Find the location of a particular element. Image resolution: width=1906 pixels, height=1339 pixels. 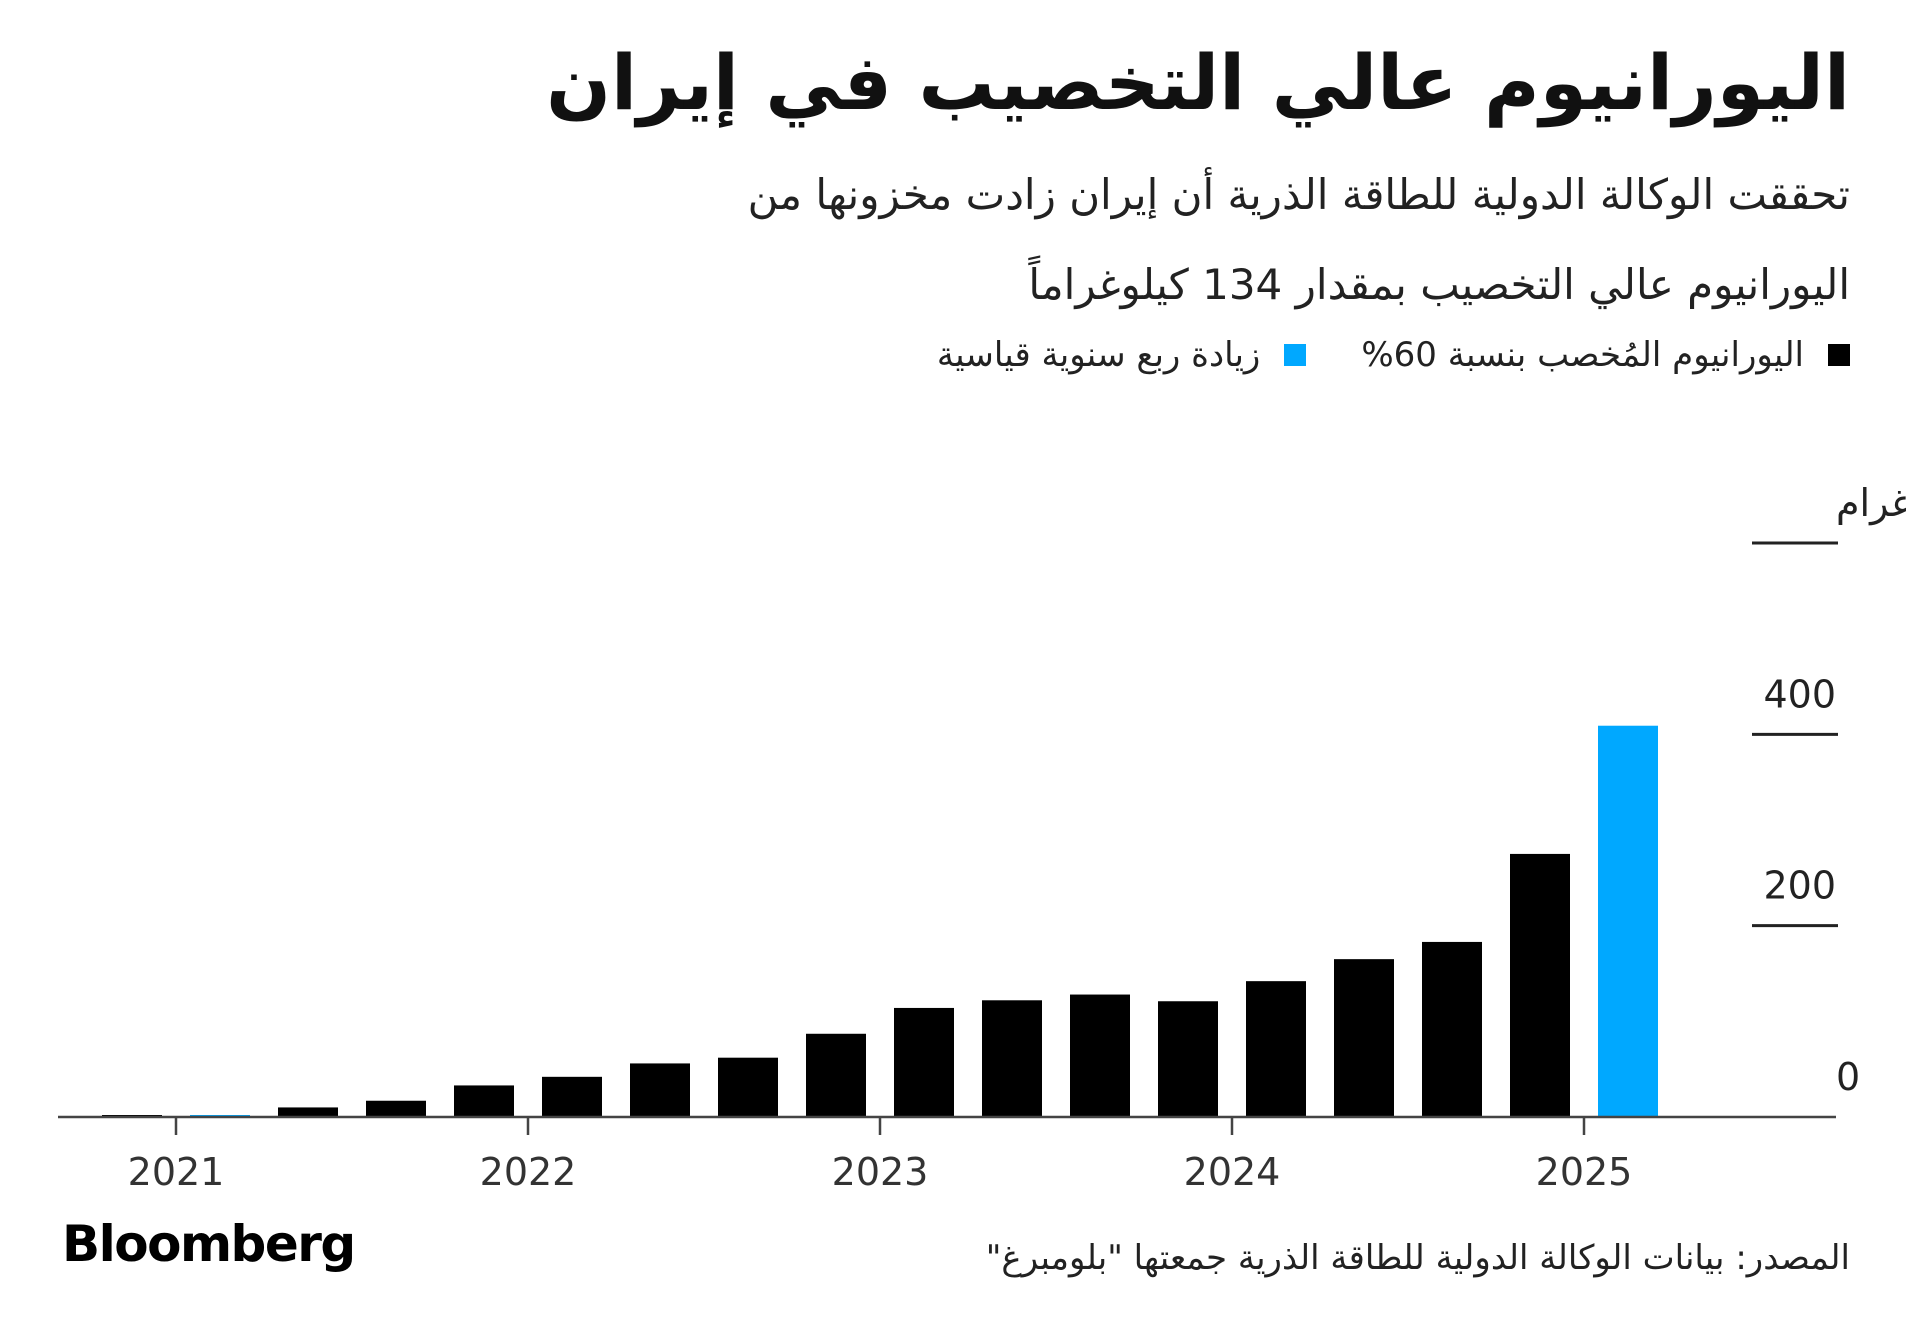

y-tick-label-400: 400 is located at coordinates (1799, 694).